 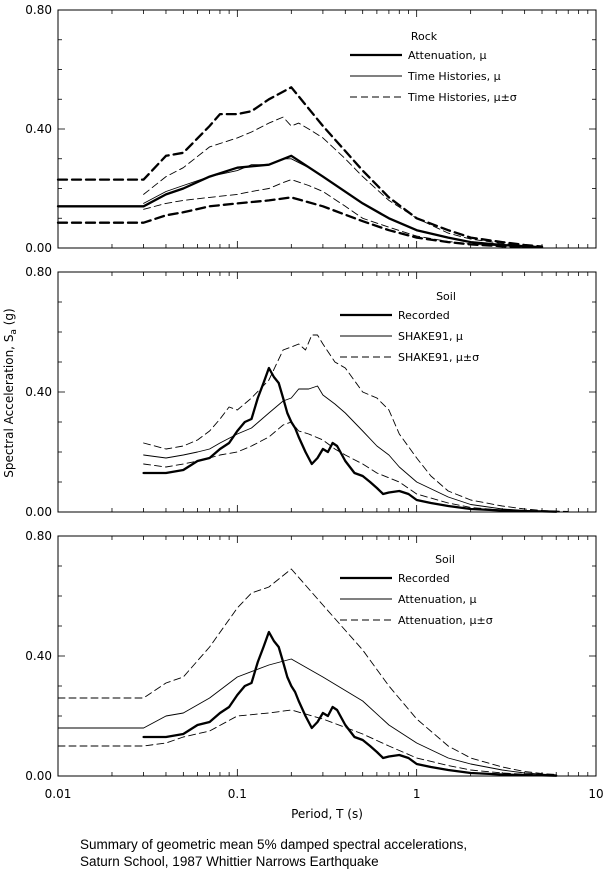 I want to click on y-axis-label: Spectral Acceleration, Sa (g), so click(x=10, y=392).